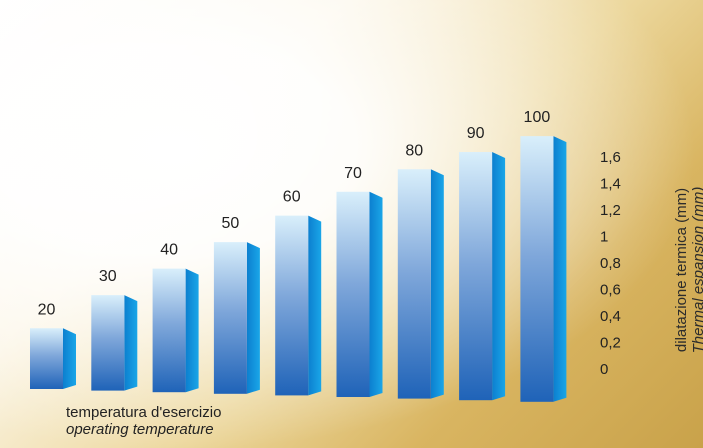 The image size is (703, 448). I want to click on bar-90: 90, so click(482, 263).